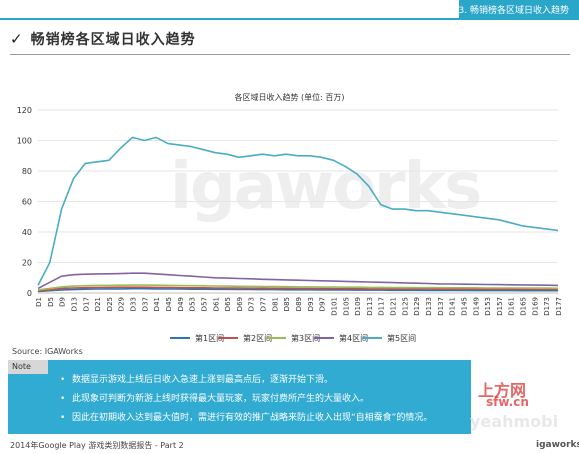  Describe the element at coordinates (264, 304) in the screenshot. I see `x-tick-label-D77: D77` at that location.